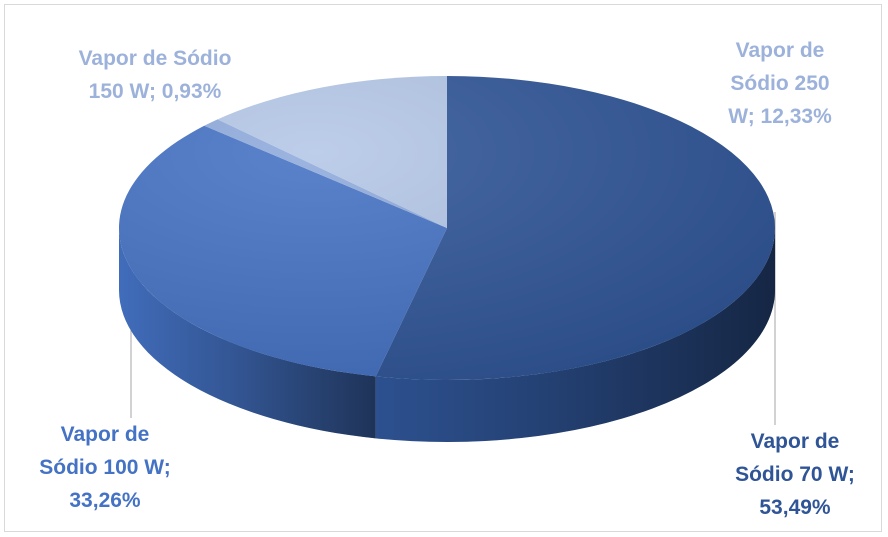 Image resolution: width=888 pixels, height=537 pixels. I want to click on data-label-100w: Vapor de Sódio 100 W; 33,26%, so click(105, 467).